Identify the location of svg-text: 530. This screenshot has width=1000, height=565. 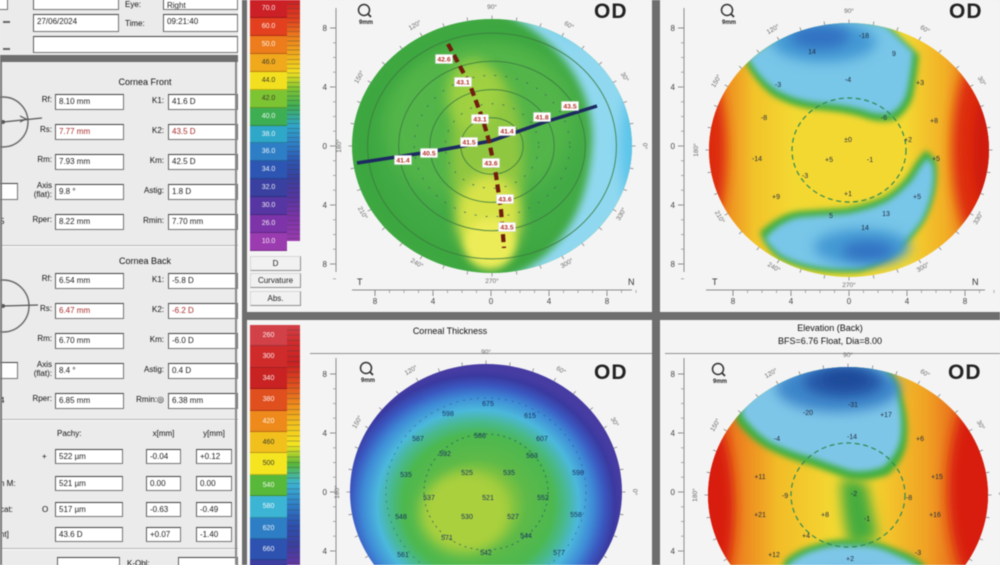
(467, 517).